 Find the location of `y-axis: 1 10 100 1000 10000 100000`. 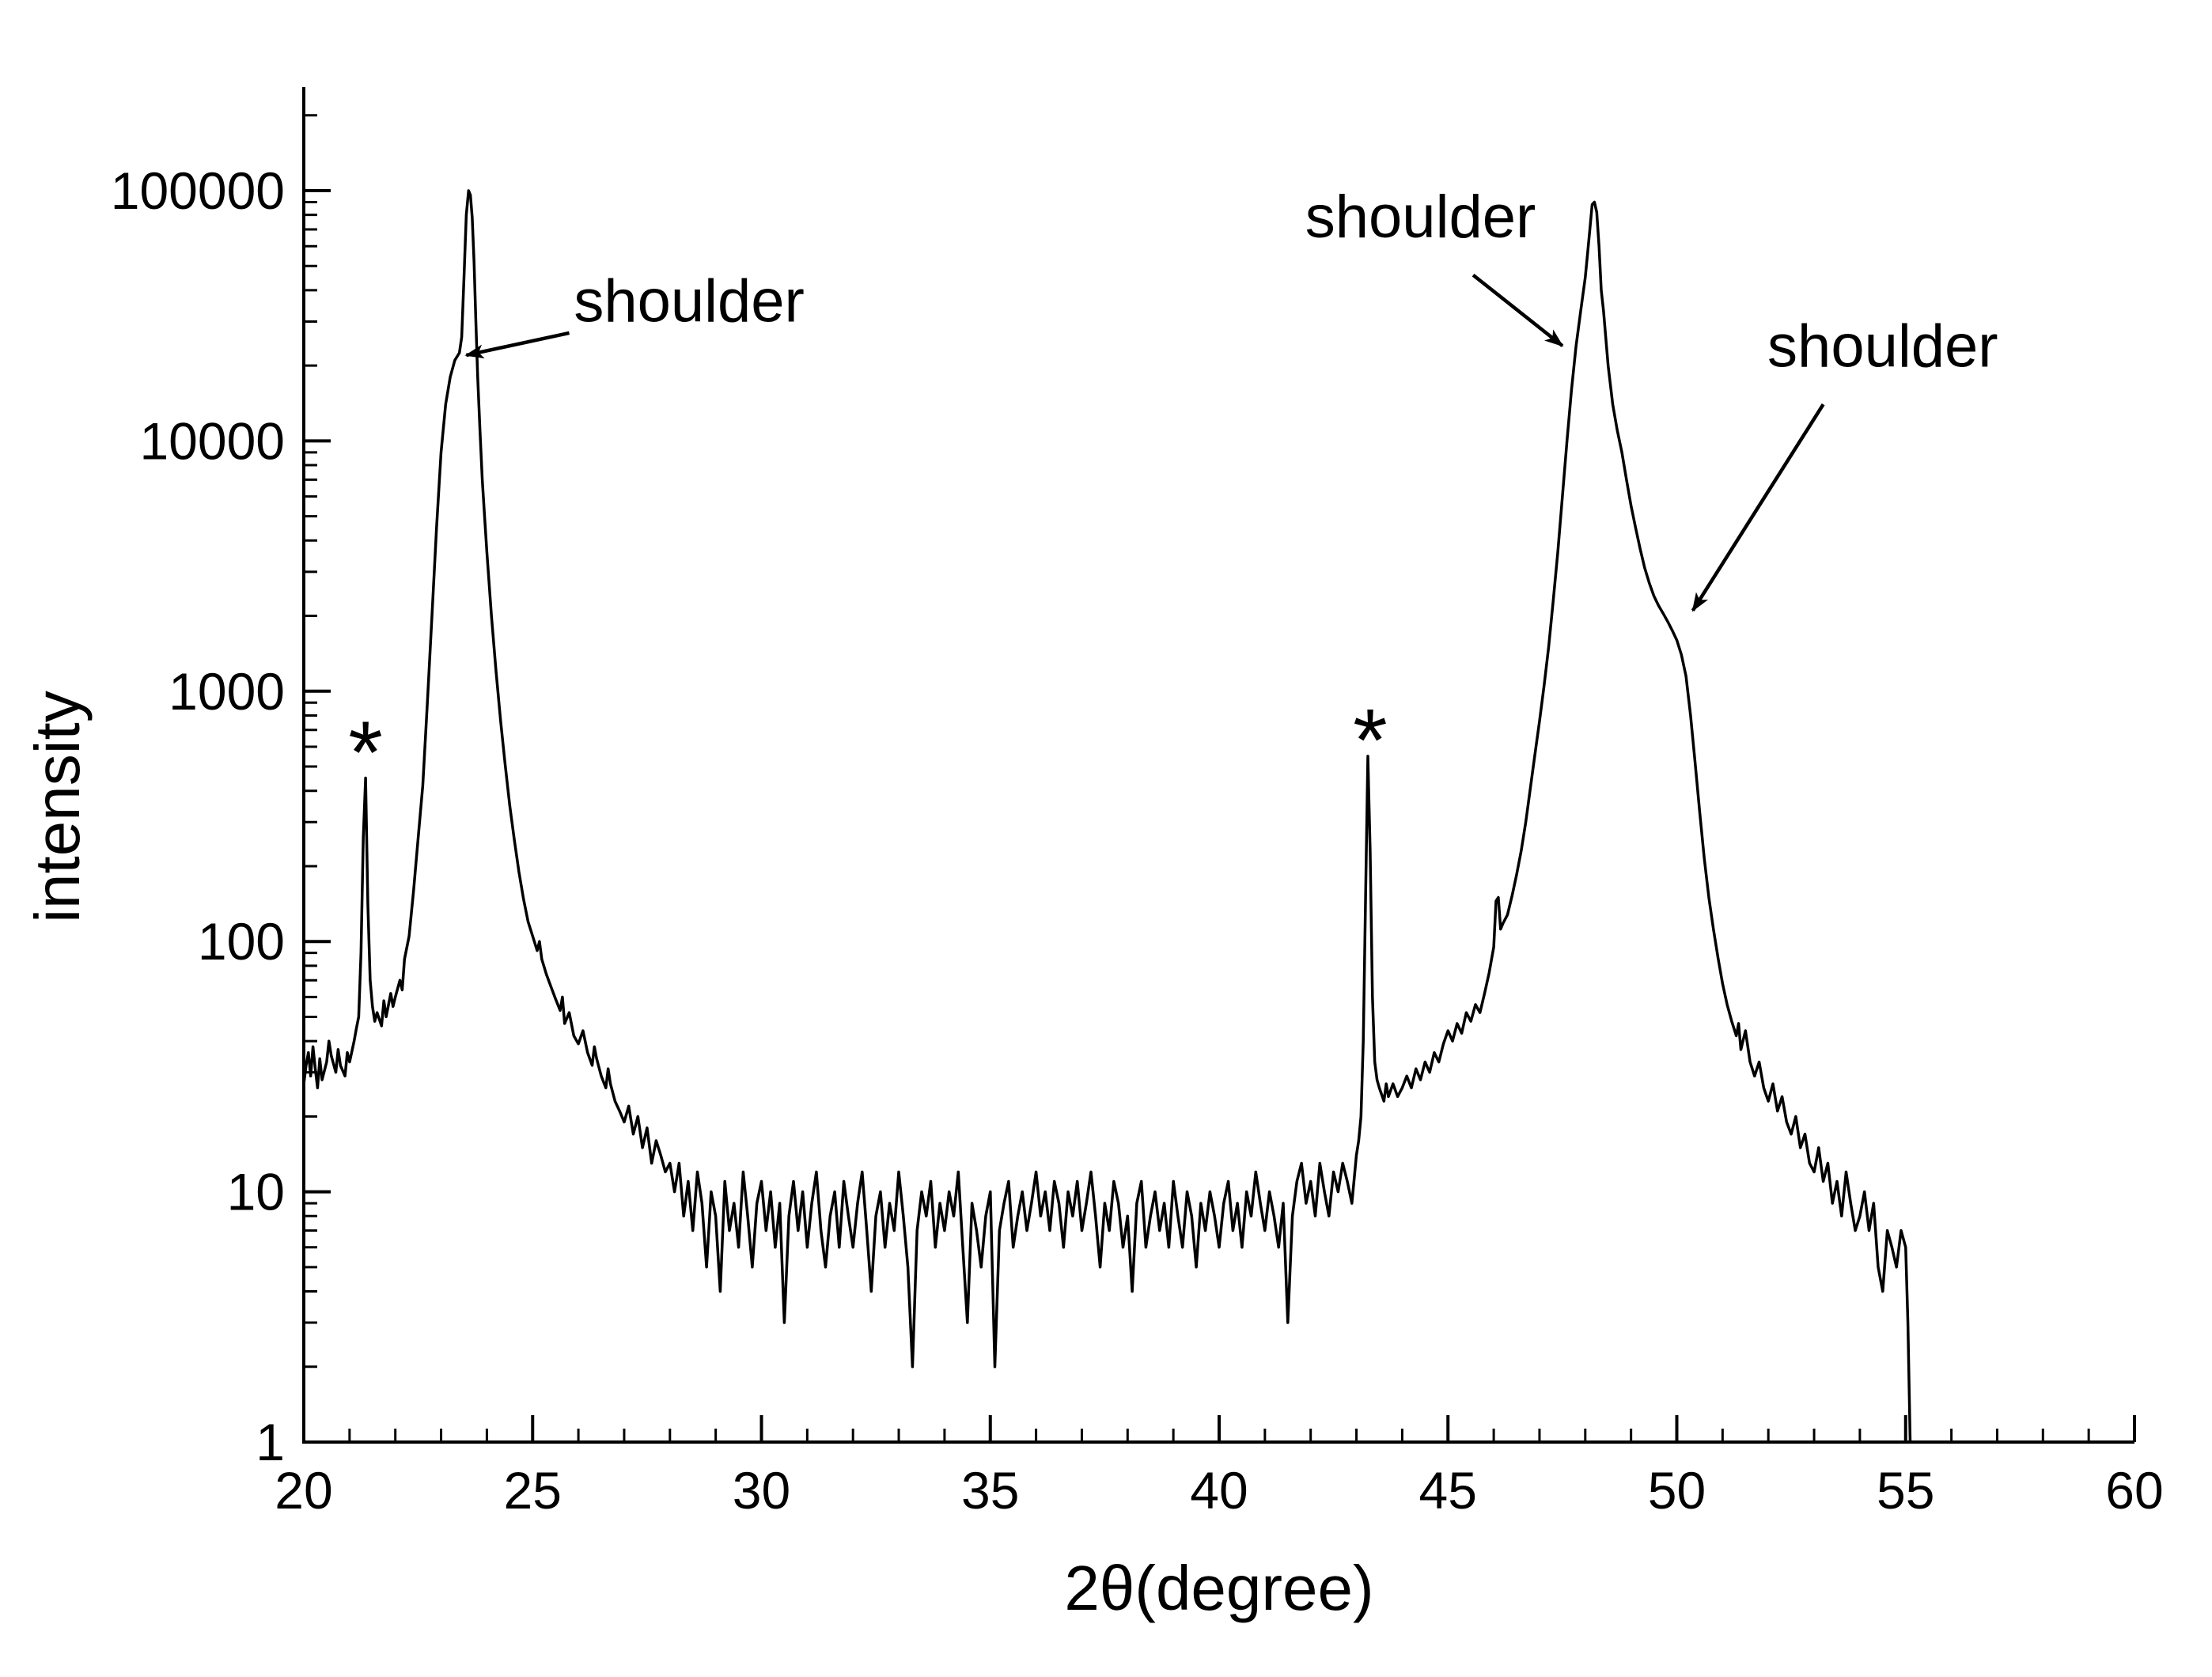

y-axis: 1 10 100 1000 10000 100000 is located at coordinates (221, 792).